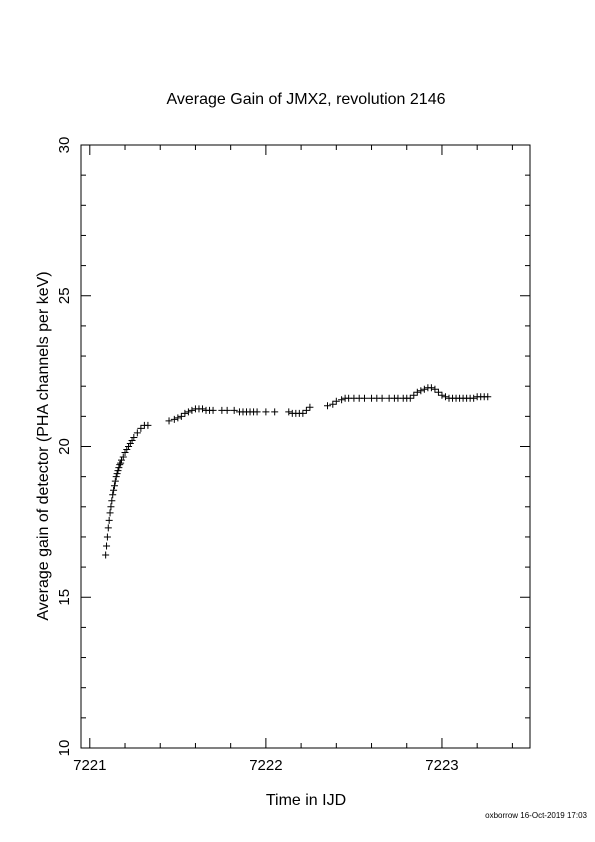 The image size is (595, 842). I want to click on y-tick-label: 15, so click(64, 597).